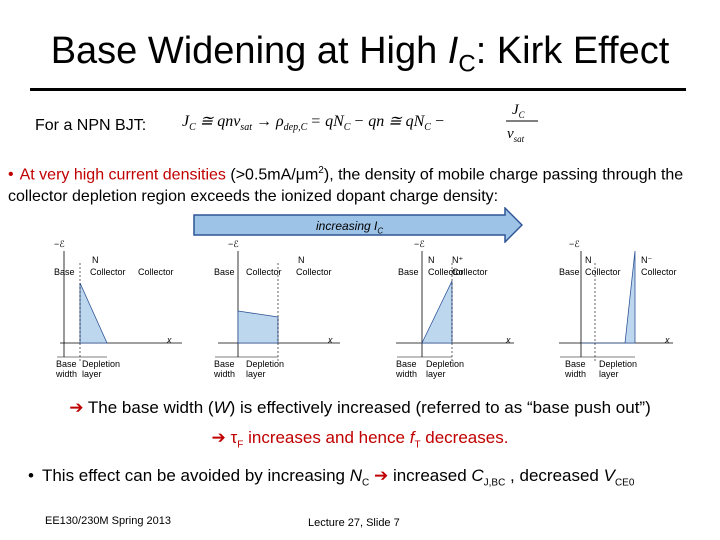  I want to click on conclusion-text-a: increases and hence, so click(326, 437).